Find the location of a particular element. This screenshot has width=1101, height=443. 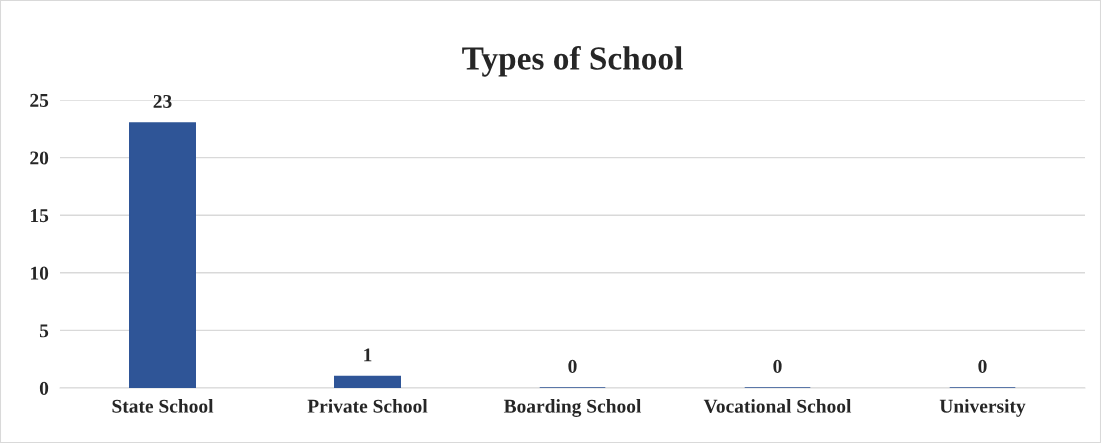

data-label: 23 is located at coordinates (162, 101).